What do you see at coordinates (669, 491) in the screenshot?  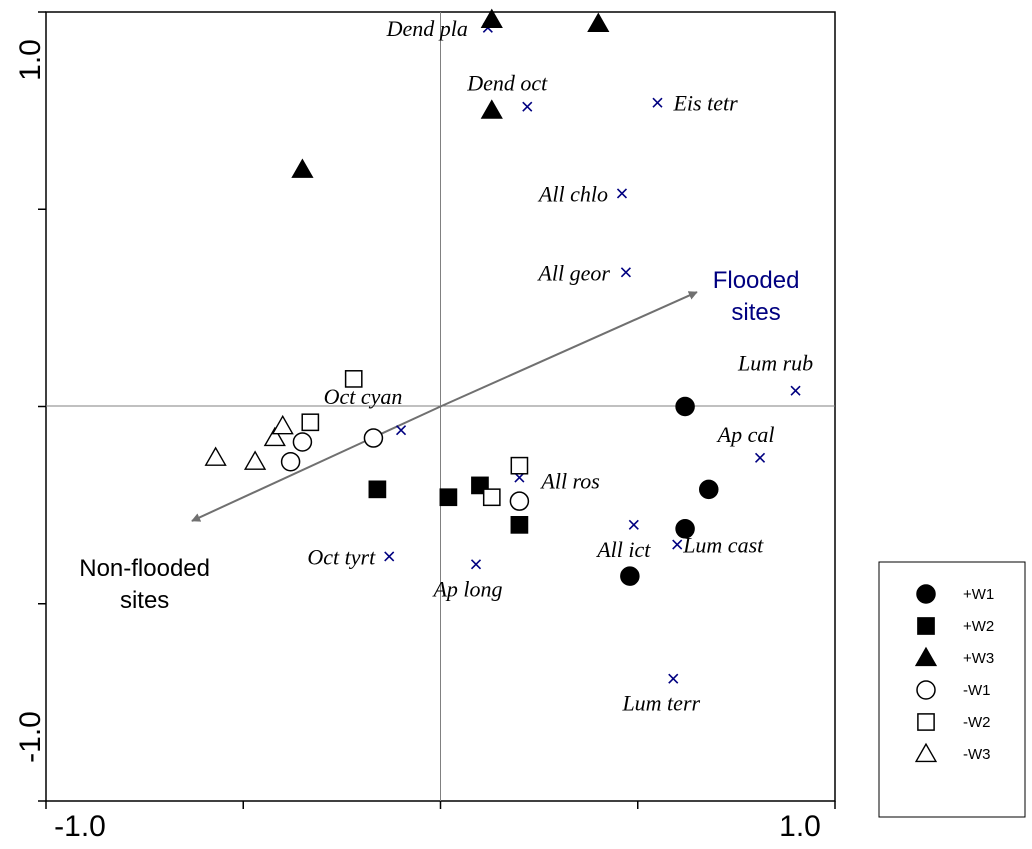 I see `series-plusminus-w1` at bounding box center [669, 491].